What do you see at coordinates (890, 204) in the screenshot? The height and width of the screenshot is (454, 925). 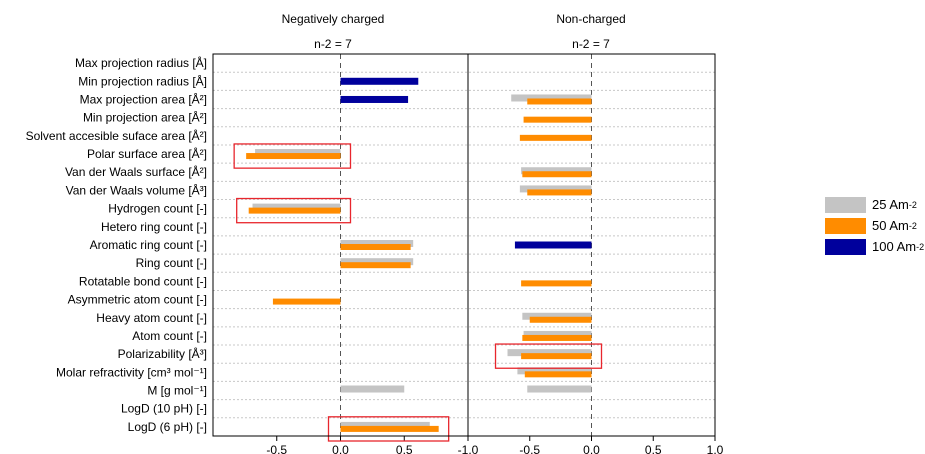 I see `legend-label-25: 25 Am` at bounding box center [890, 204].